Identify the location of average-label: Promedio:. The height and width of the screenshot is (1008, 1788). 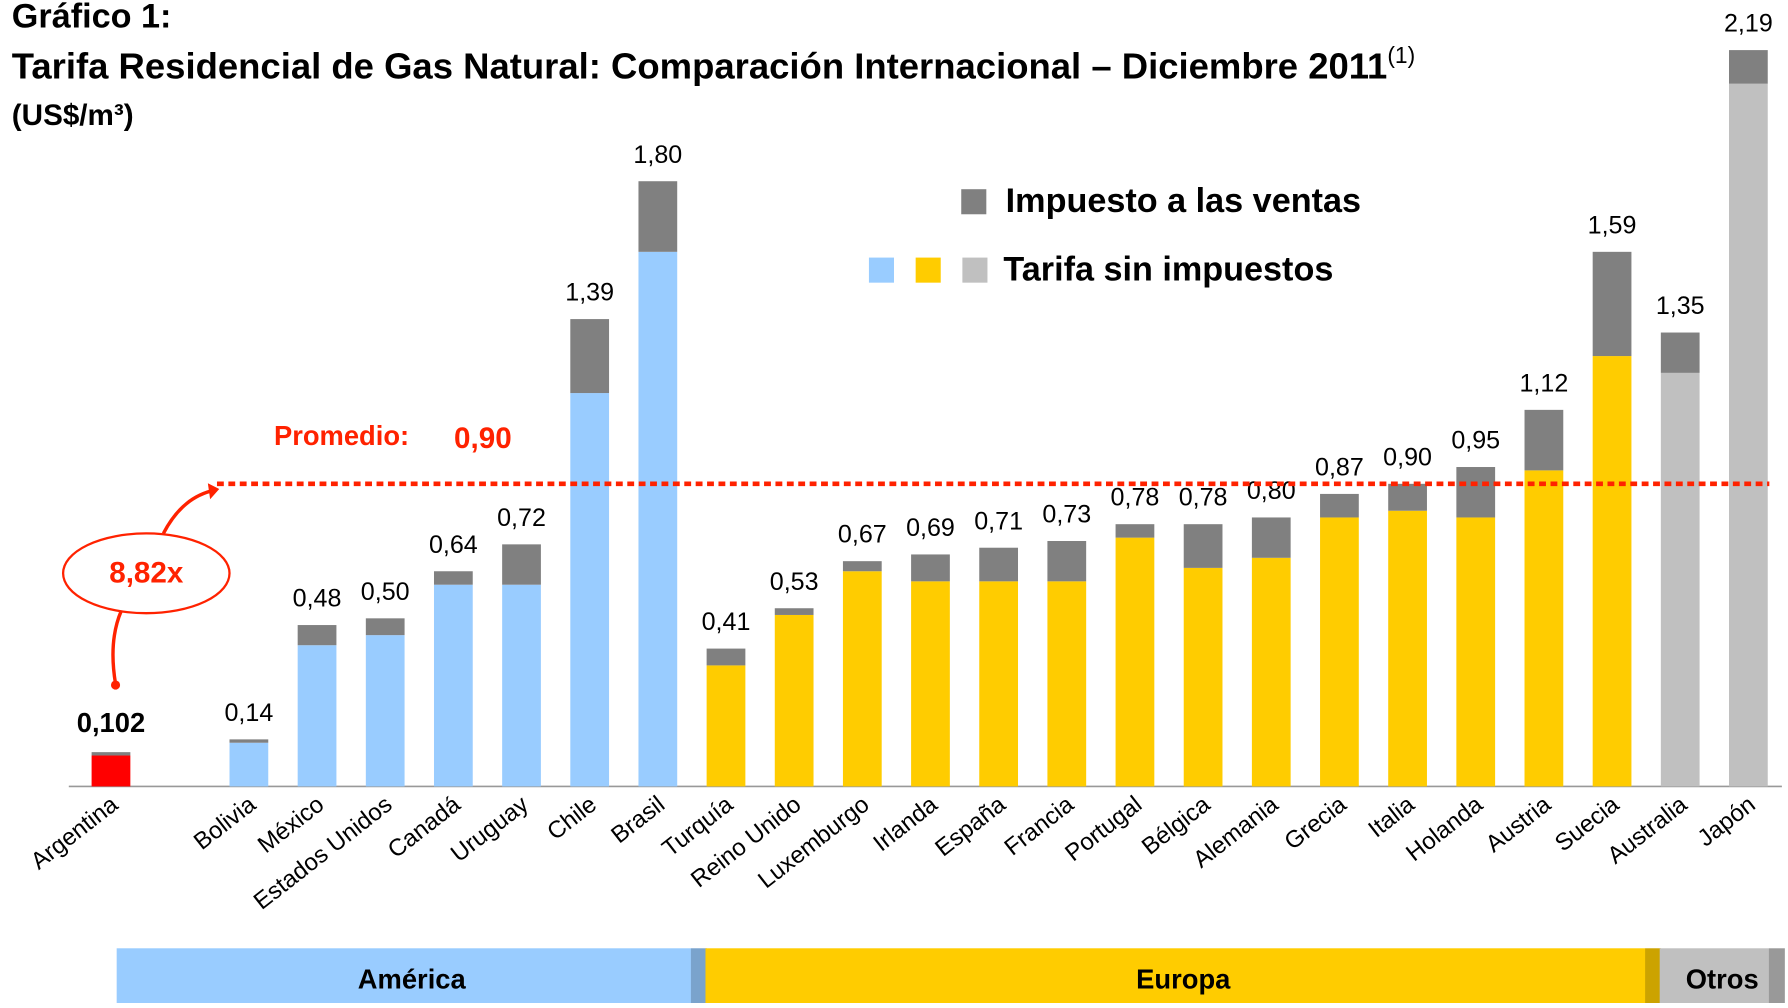
(341, 435).